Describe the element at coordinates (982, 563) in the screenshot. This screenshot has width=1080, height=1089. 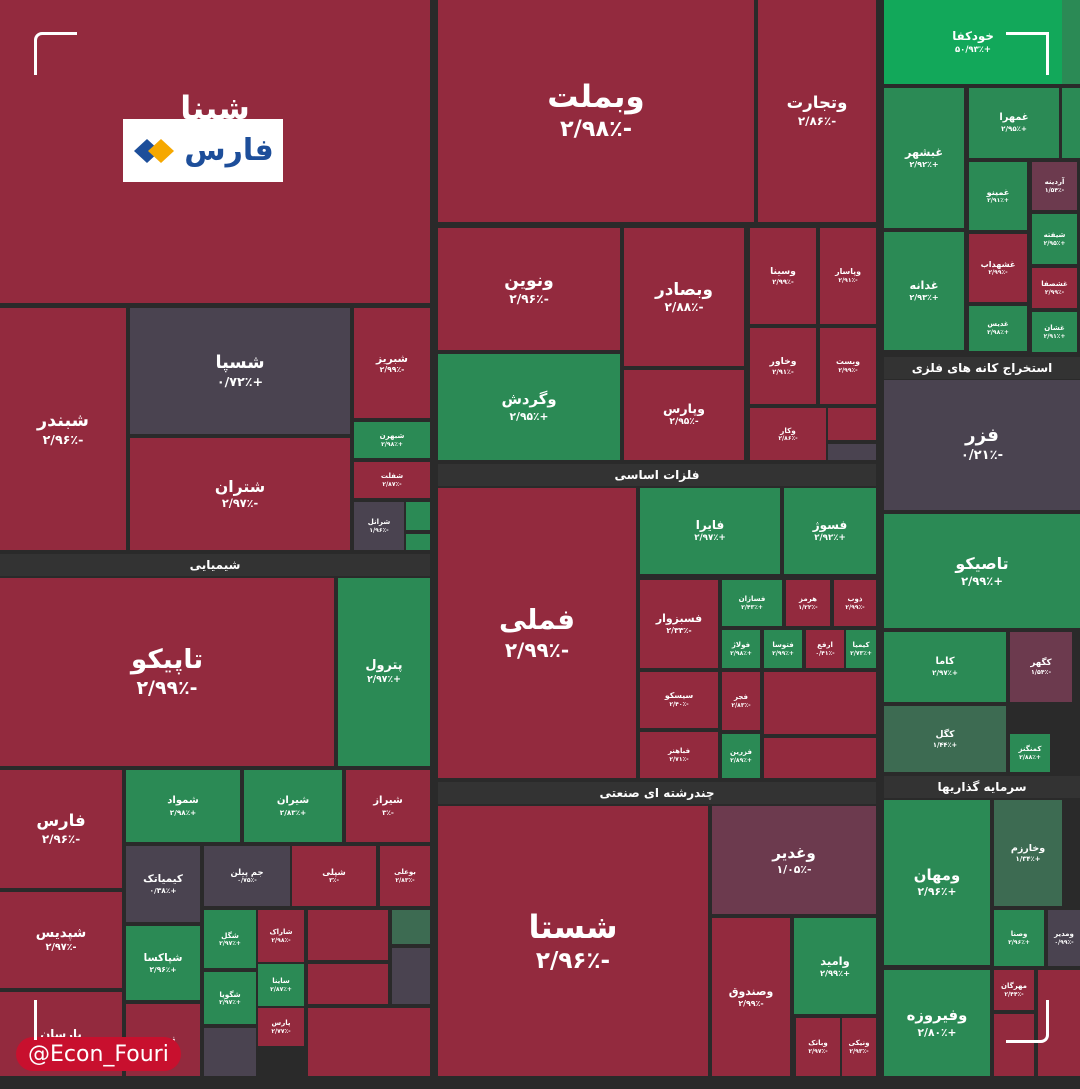
I see `stock-name: تاصیکو` at that location.